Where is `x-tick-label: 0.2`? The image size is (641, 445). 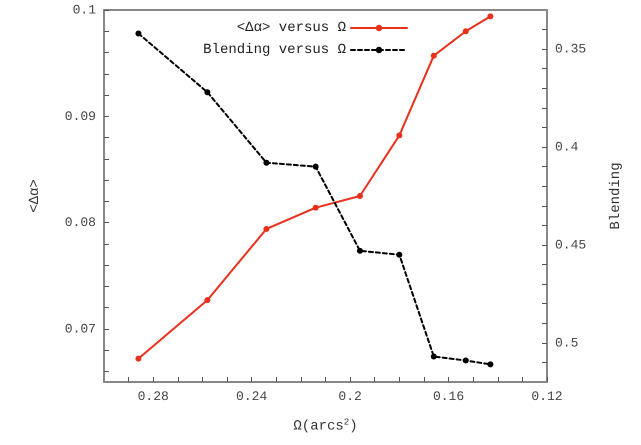
x-tick-label: 0.2 is located at coordinates (350, 396).